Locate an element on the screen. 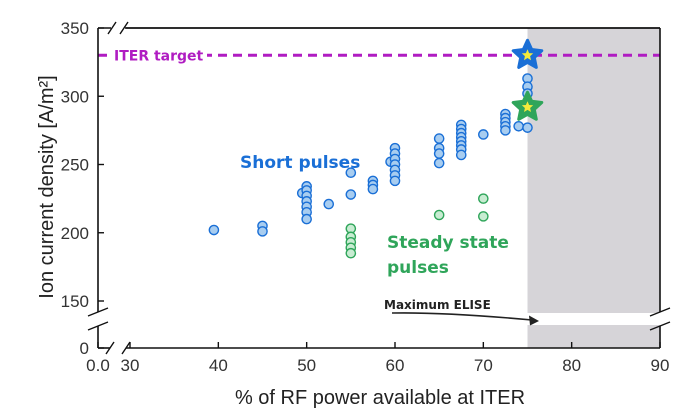 The width and height of the screenshot is (700, 420). x-tick-label: 70 is located at coordinates (483, 365).